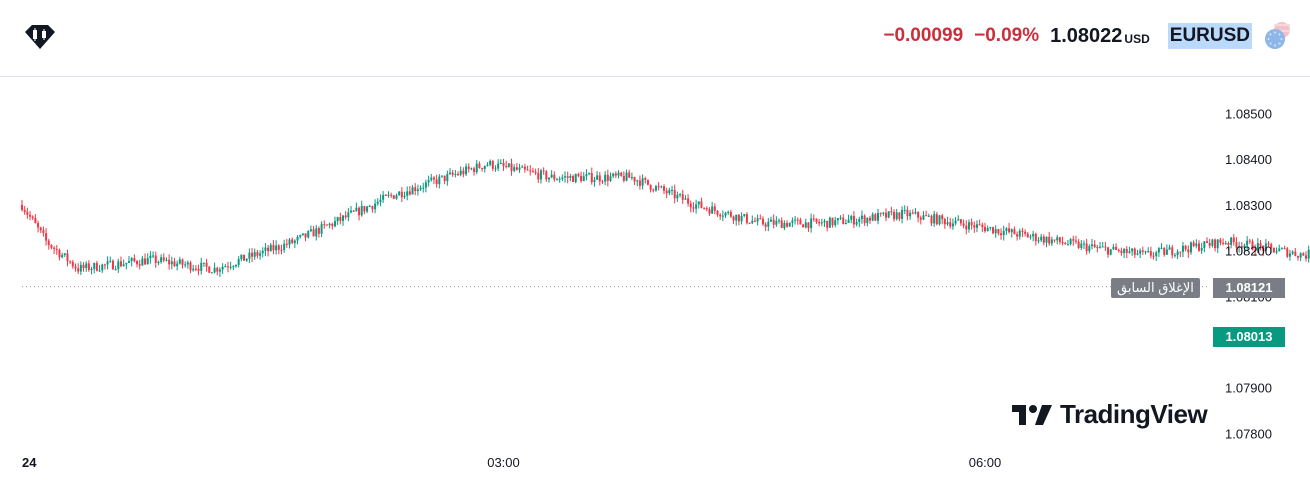  What do you see at coordinates (1209, 36) in the screenshot?
I see `symbol-name: EURUSD` at bounding box center [1209, 36].